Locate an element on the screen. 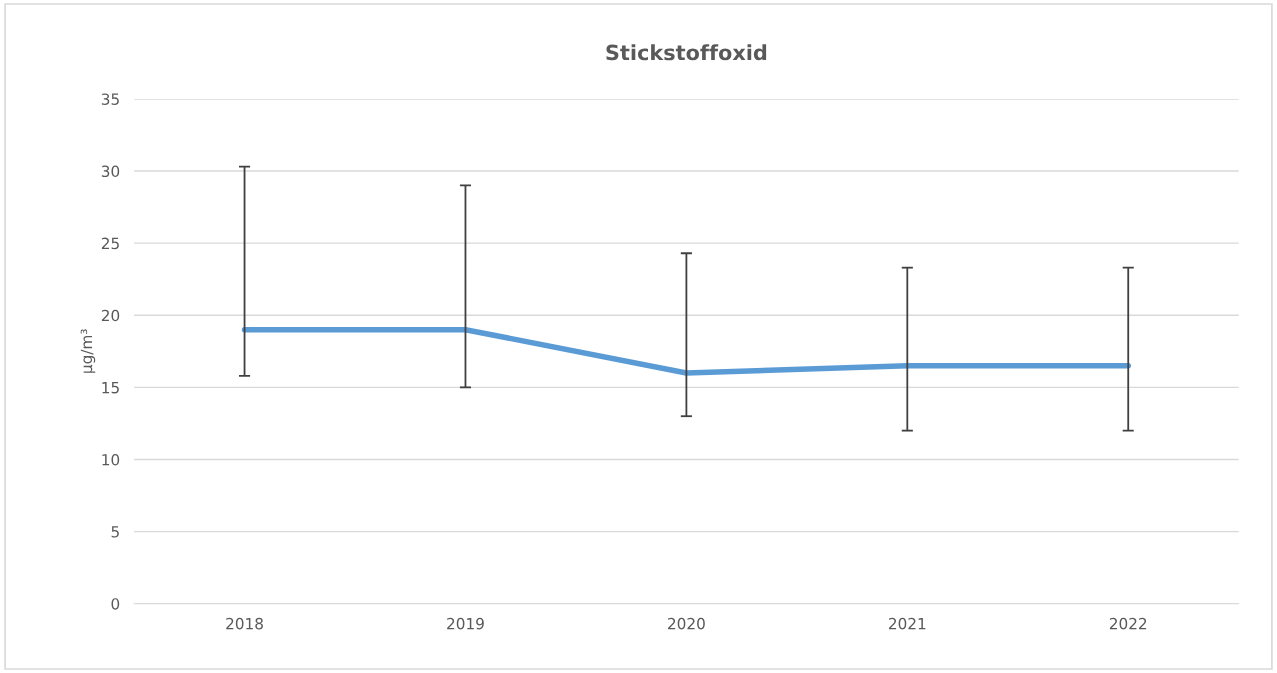 The image size is (1277, 673). y-tick-label: 10 is located at coordinates (111, 459).